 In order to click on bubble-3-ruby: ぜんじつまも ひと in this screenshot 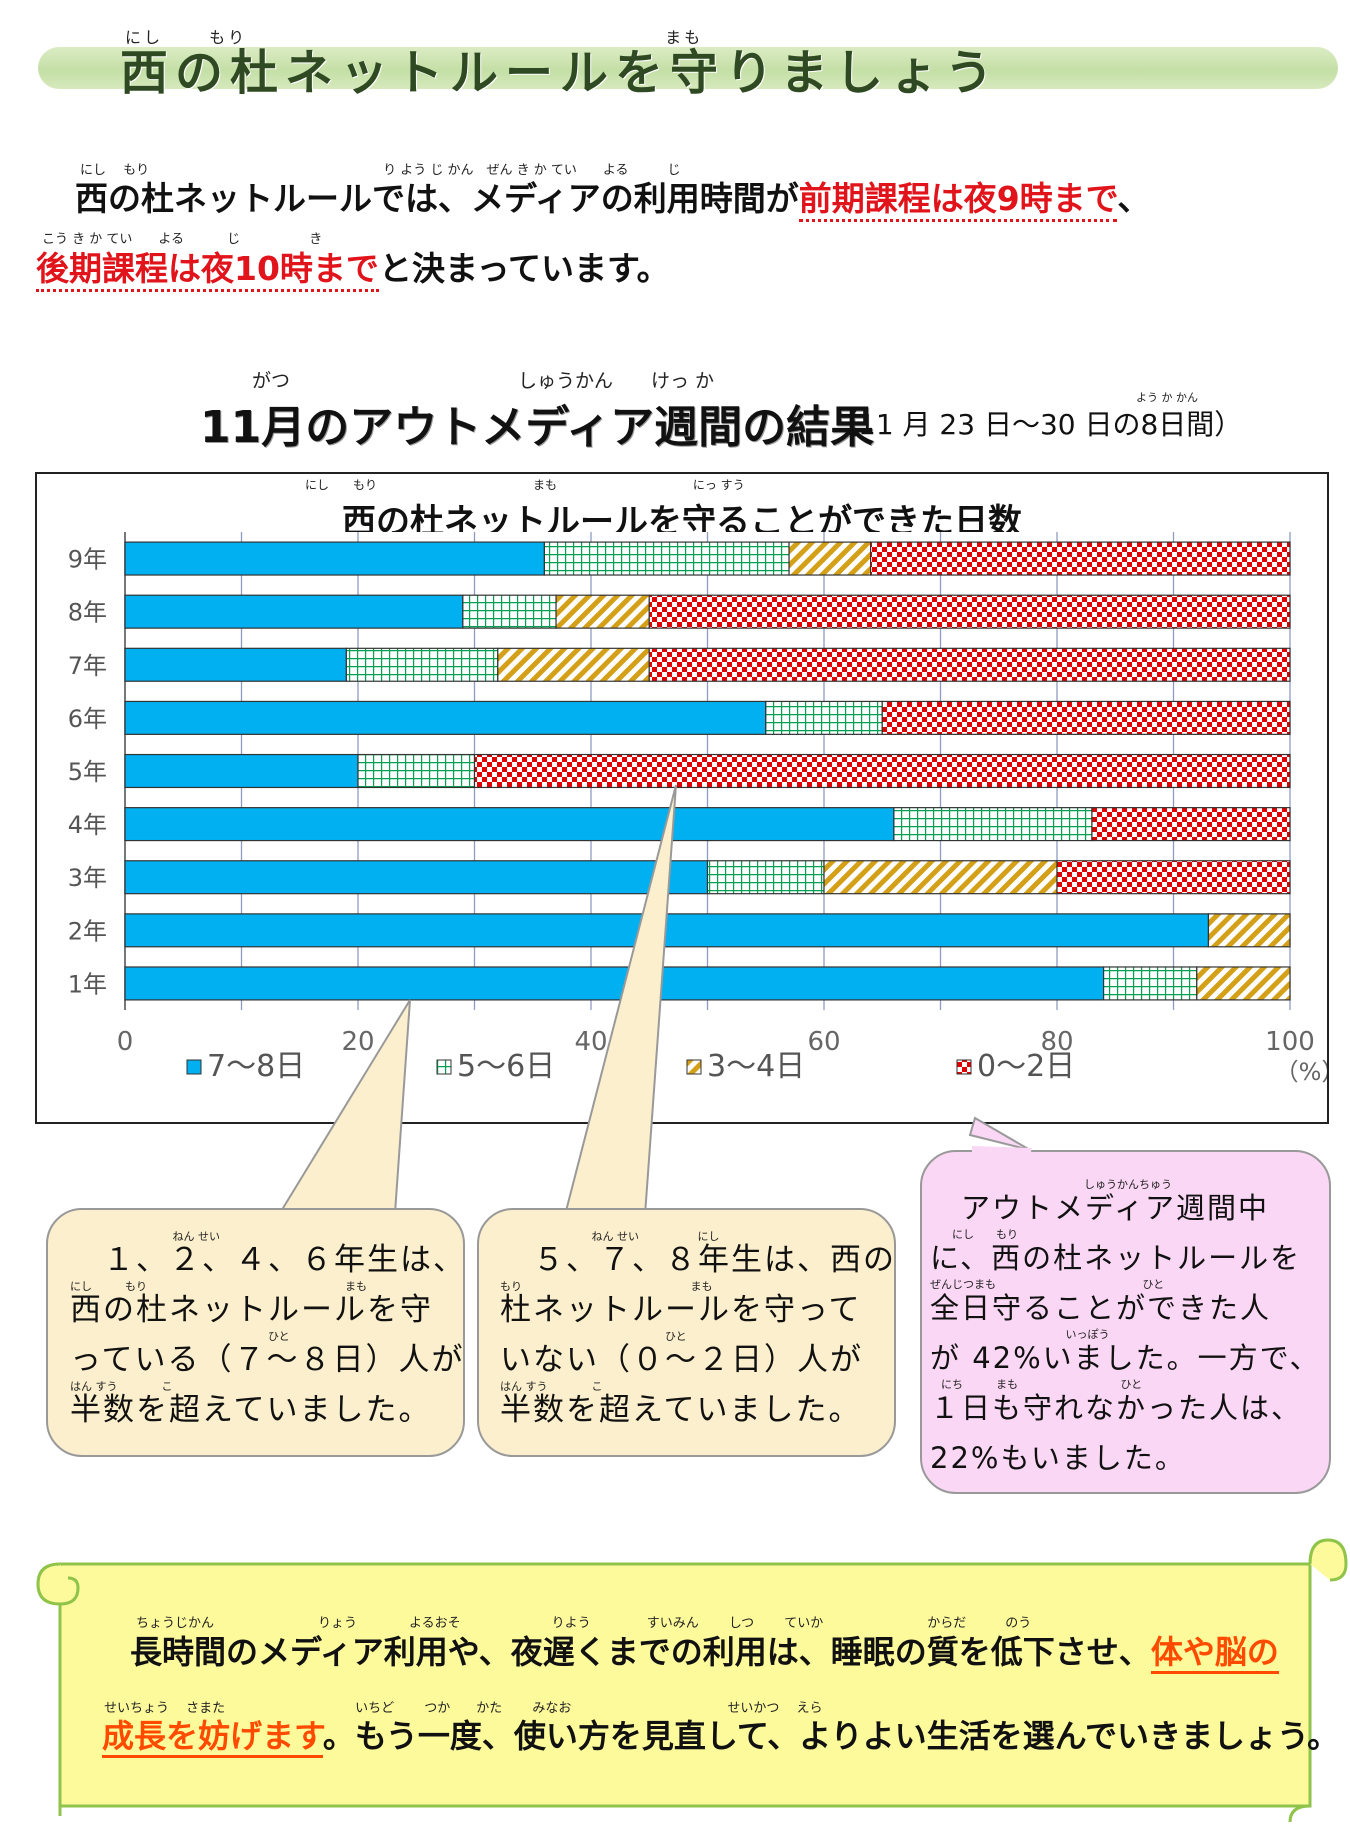, I will do `click(1047, 1284)`.